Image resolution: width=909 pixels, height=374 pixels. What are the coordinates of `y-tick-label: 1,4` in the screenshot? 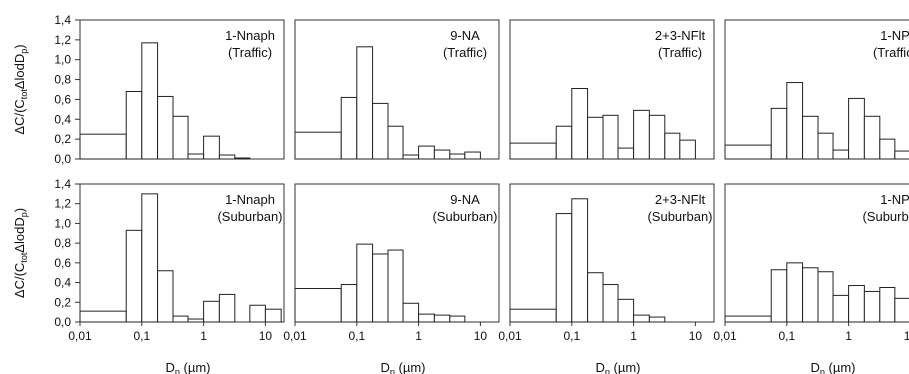 It's located at (62, 20).